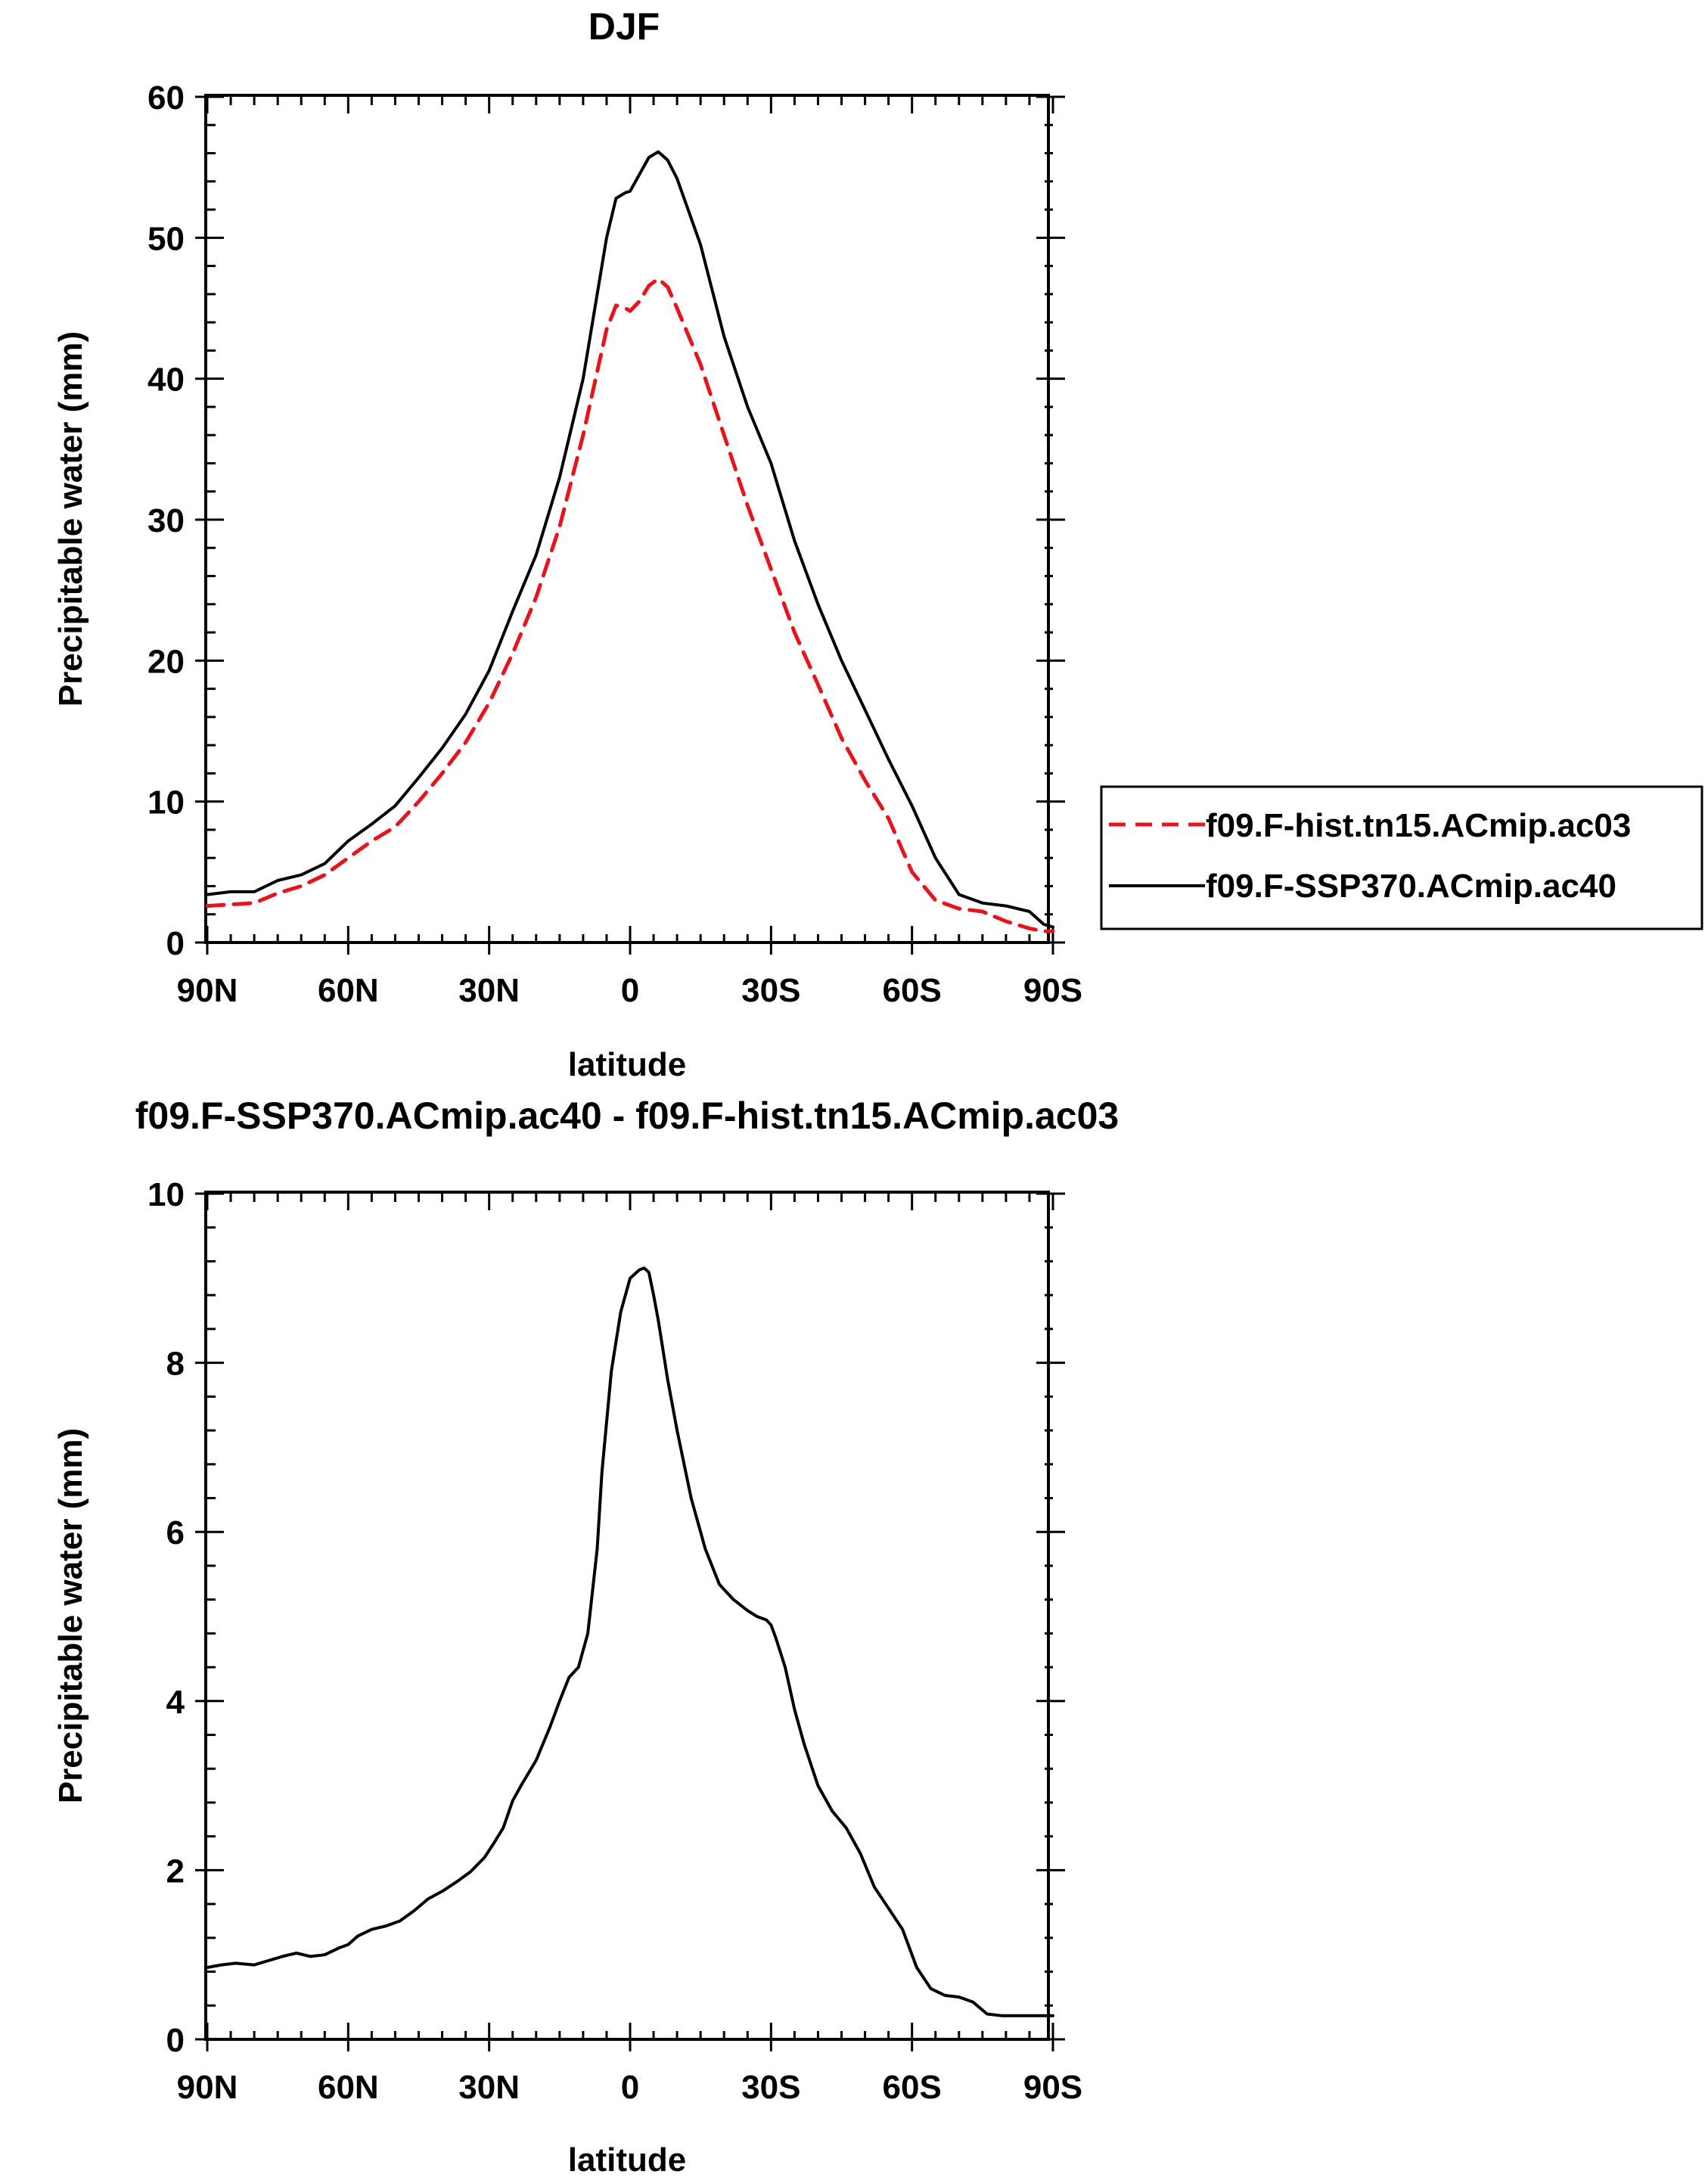 The height and width of the screenshot is (2177, 1708). I want to click on panel2-y-tick-labels: 0 2 4 6 8 10, so click(166, 1618).